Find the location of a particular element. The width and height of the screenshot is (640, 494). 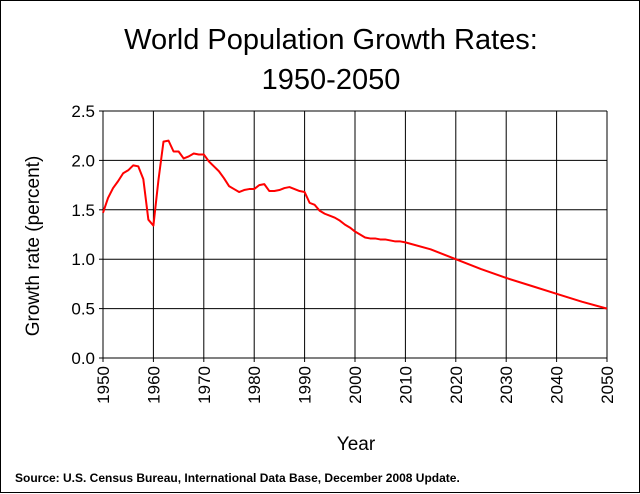

x-tick-label: 1970 is located at coordinates (204, 385).